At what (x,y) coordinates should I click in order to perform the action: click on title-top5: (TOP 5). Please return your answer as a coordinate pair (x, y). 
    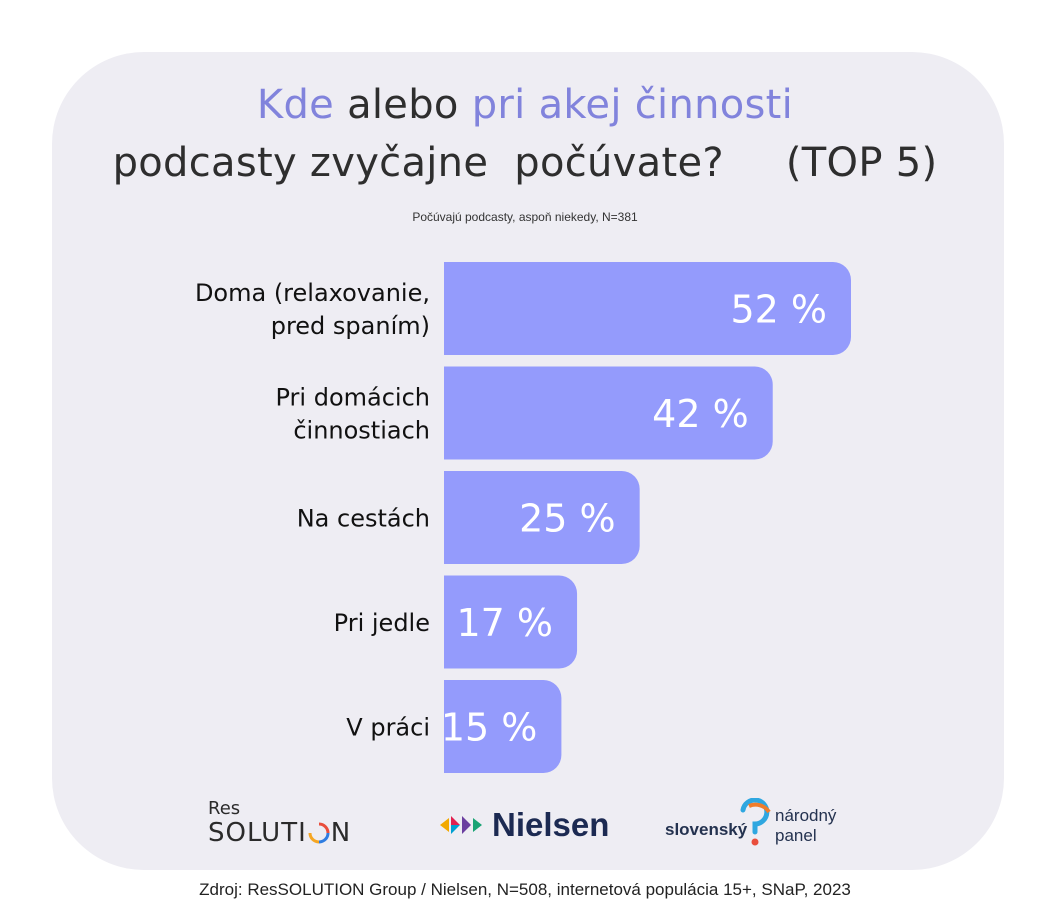
    Looking at the image, I should click on (861, 163).